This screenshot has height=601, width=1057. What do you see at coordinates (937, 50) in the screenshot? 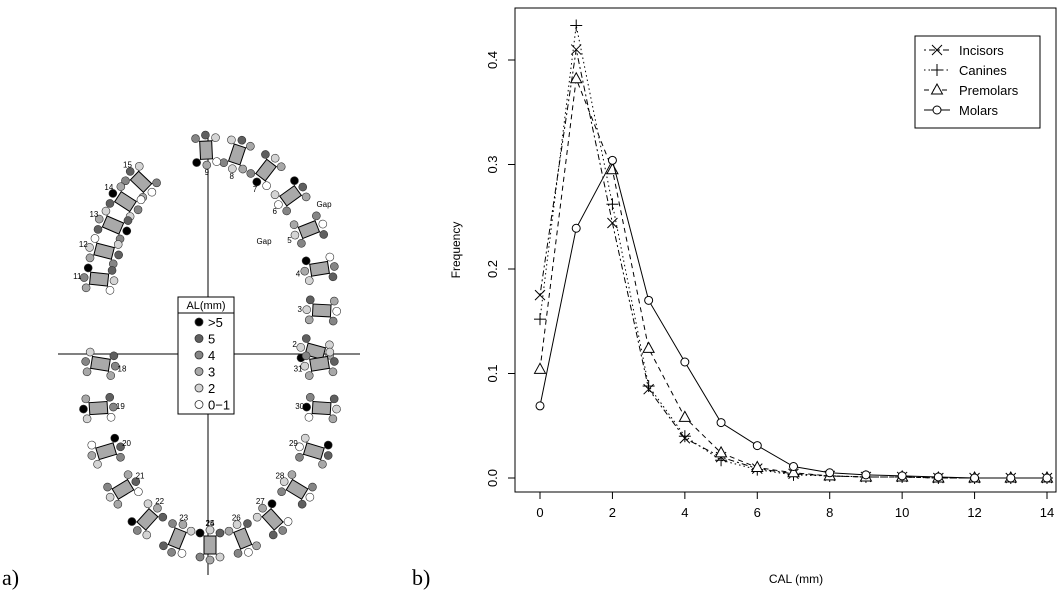
I see `chart-legend-marker` at bounding box center [937, 50].